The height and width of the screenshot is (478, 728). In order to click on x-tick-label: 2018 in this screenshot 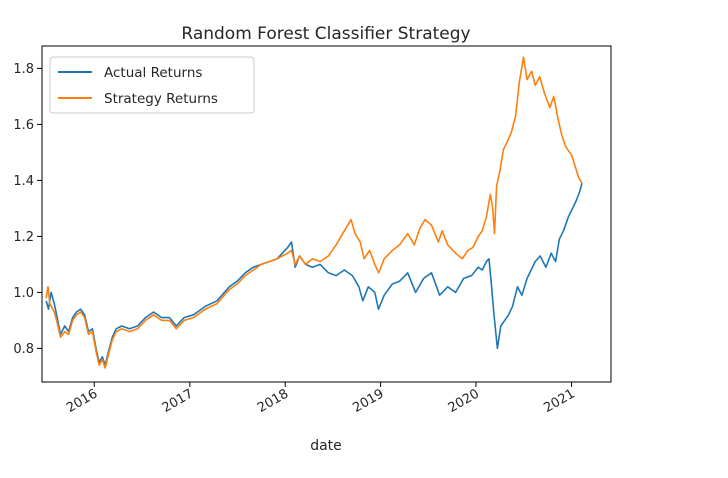, I will do `click(273, 401)`.